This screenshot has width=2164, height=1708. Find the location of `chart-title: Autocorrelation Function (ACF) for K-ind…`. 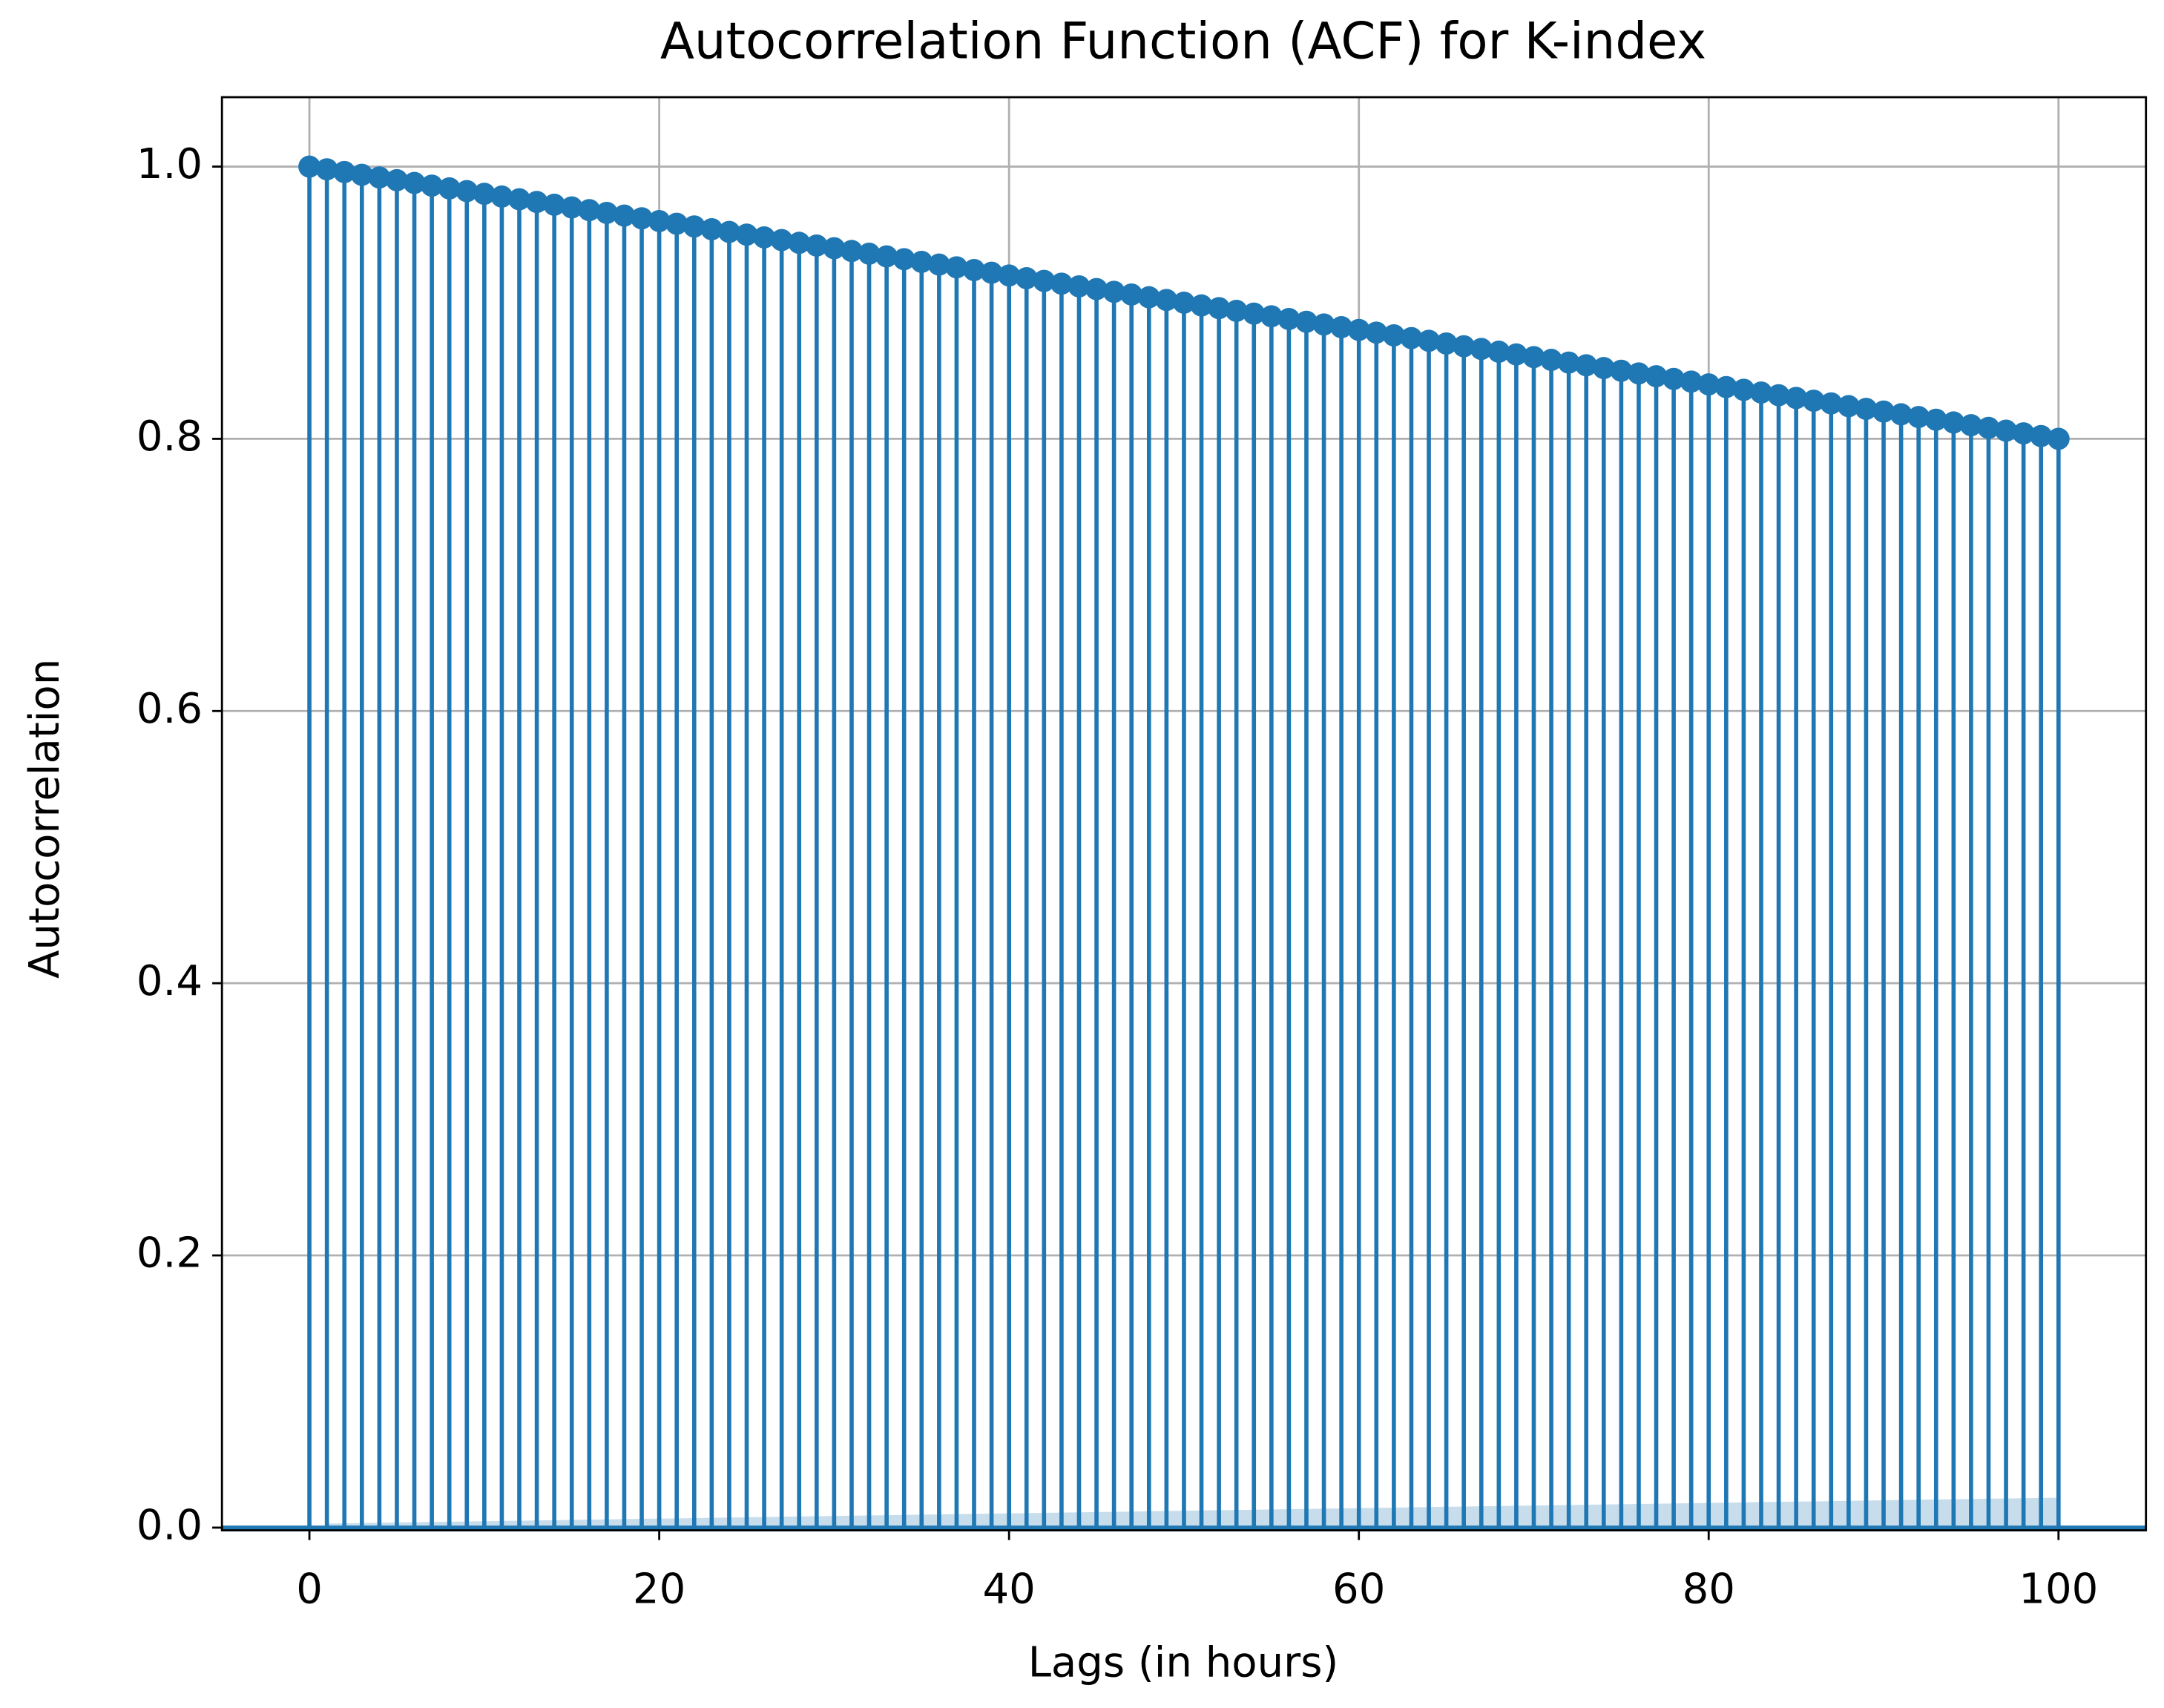

chart-title: Autocorrelation Function (ACF) for K-ind… is located at coordinates (1183, 41).